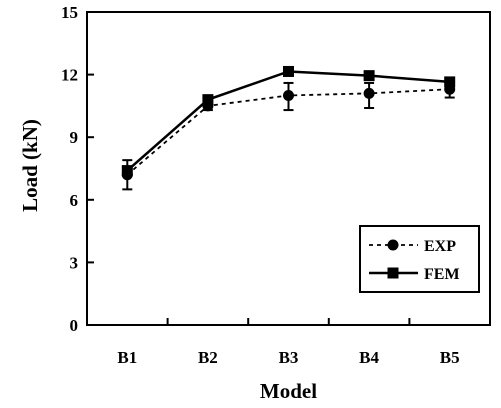 The height and width of the screenshot is (408, 501). What do you see at coordinates (30, 165) in the screenshot?
I see `y-axis-title: Load (kN)` at bounding box center [30, 165].